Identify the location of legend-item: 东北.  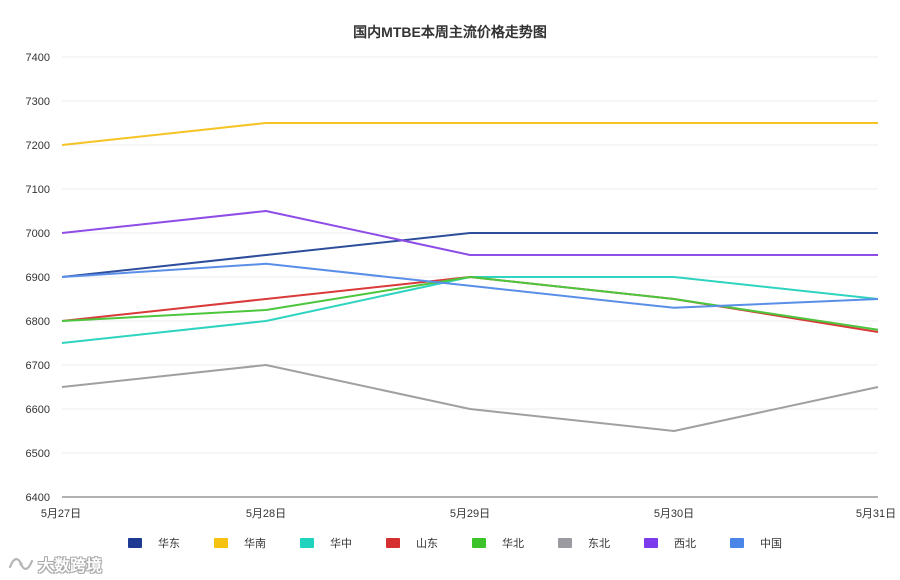
(584, 543).